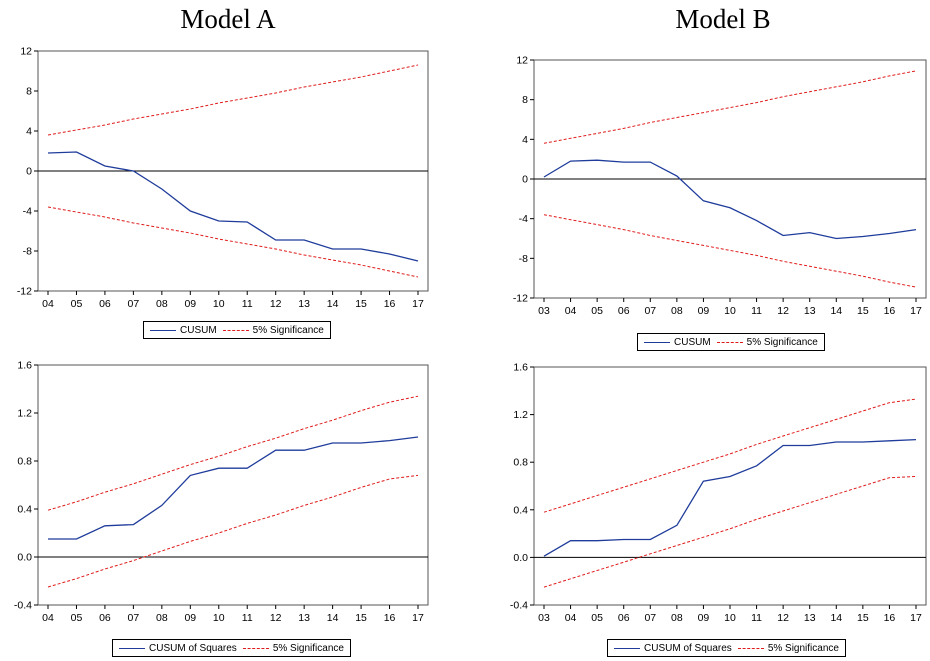  I want to click on y-tick-label: -0.4, so click(519, 606).